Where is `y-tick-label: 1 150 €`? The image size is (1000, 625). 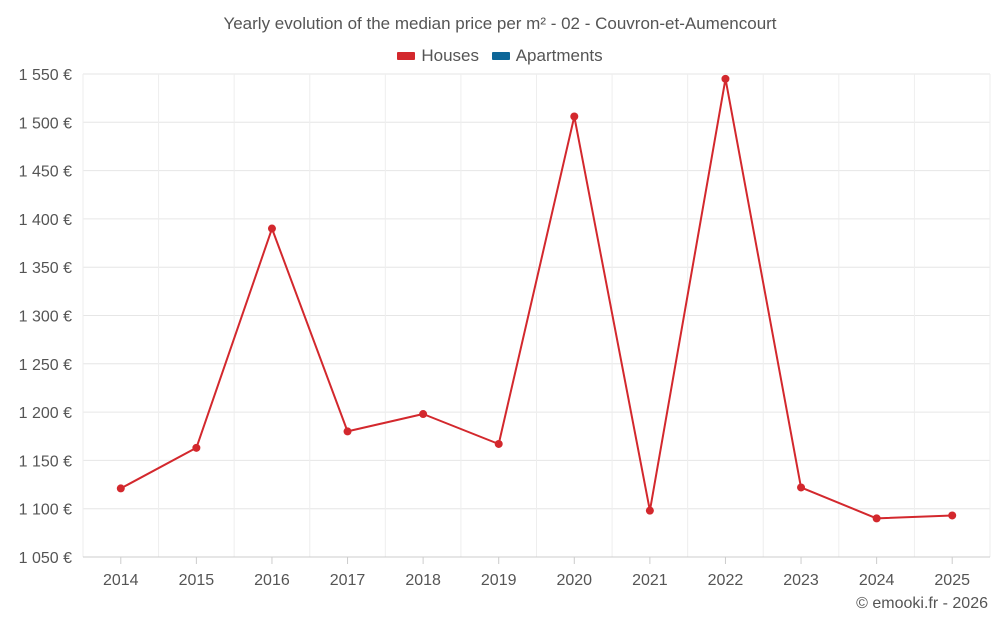
y-tick-label: 1 150 € is located at coordinates (45, 461).